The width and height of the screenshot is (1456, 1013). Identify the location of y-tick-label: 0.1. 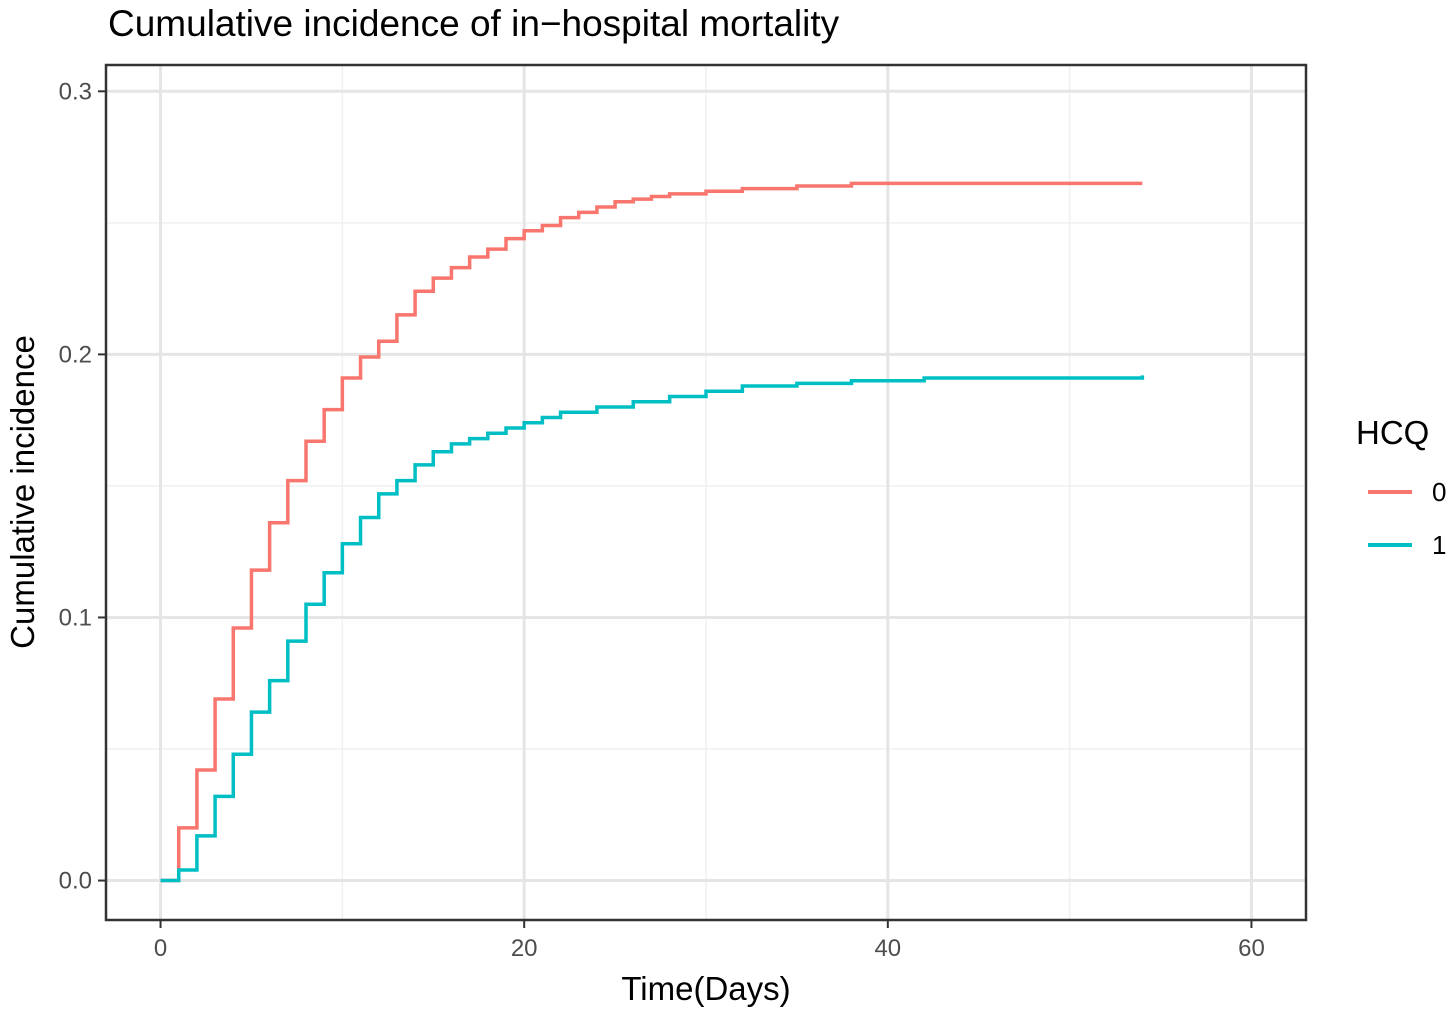
(75, 617).